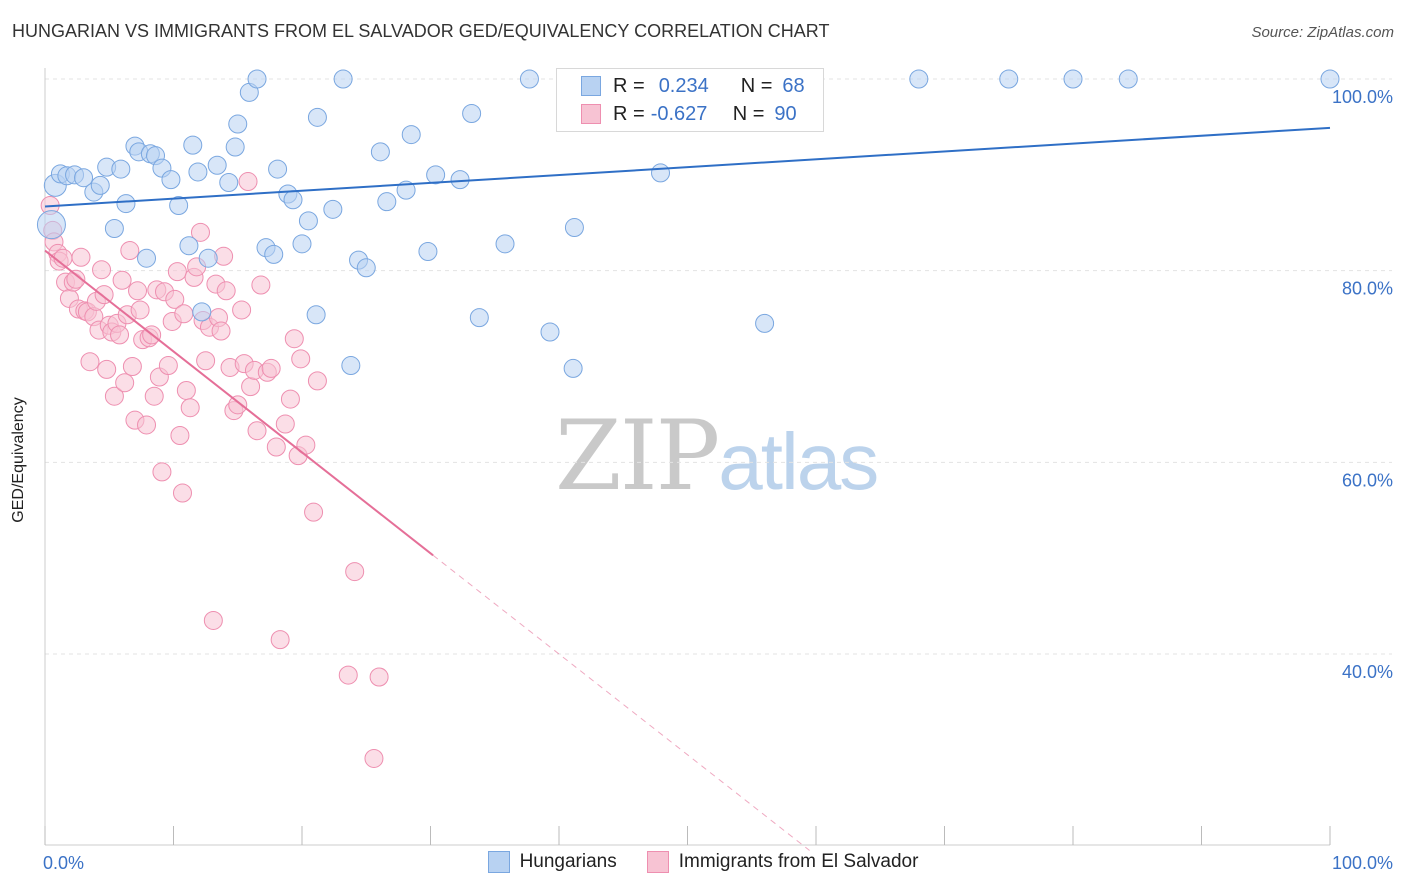 The image size is (1406, 892). What do you see at coordinates (798, 461) in the screenshot?
I see `watermark-atlas: atlas` at bounding box center [798, 461].